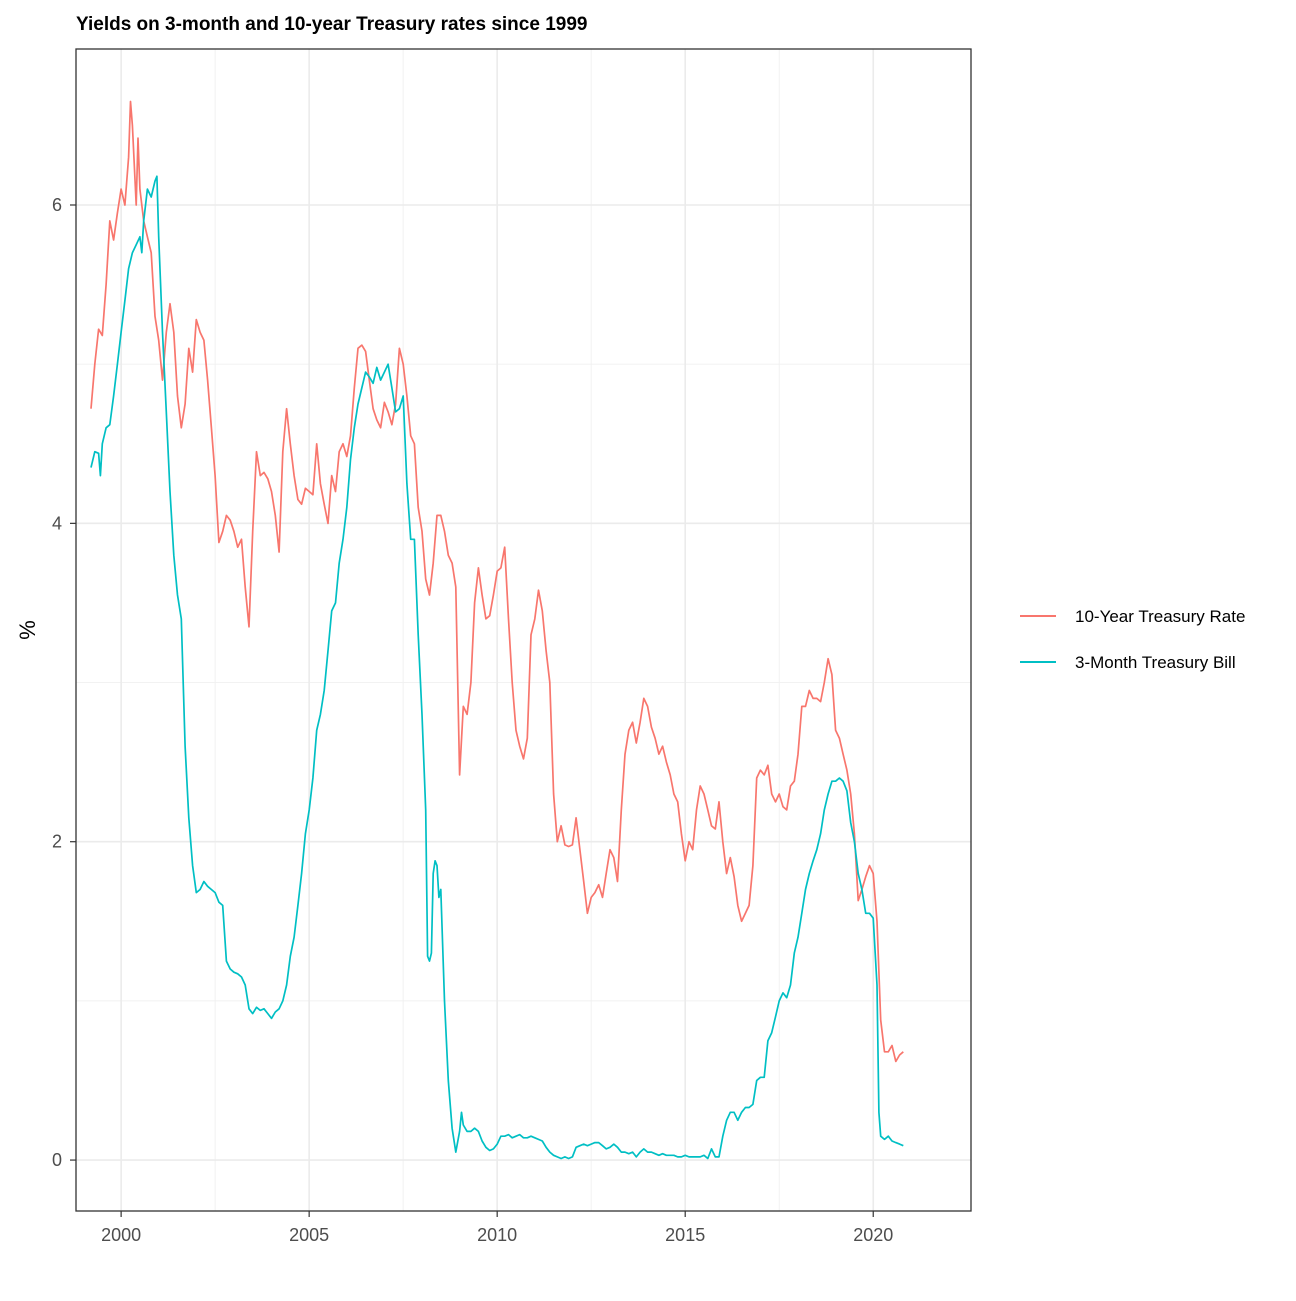  I want to click on legend-label: 3-Month Treasury Bill, so click(1155, 662).